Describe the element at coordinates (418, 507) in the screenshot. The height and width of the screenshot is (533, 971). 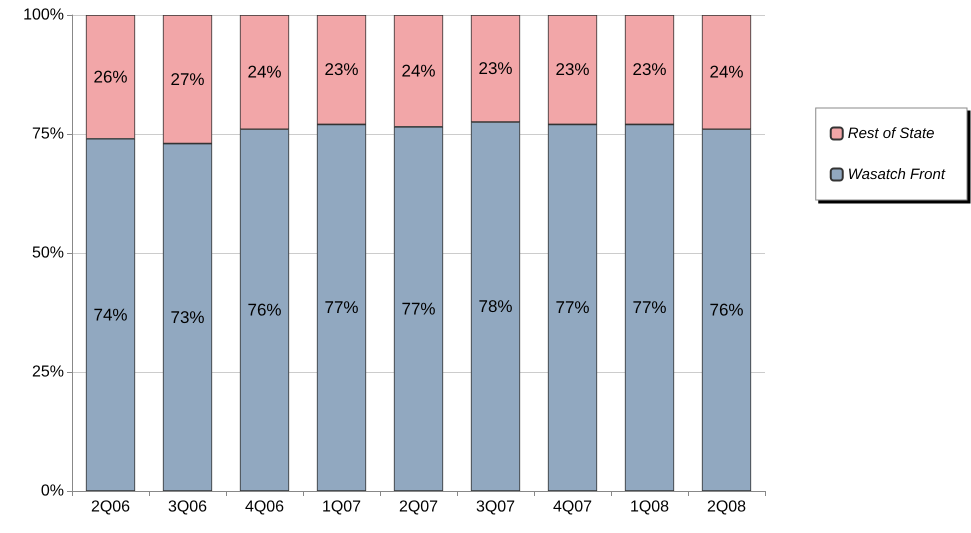
I see `x-tick-label: 2Q07` at that location.